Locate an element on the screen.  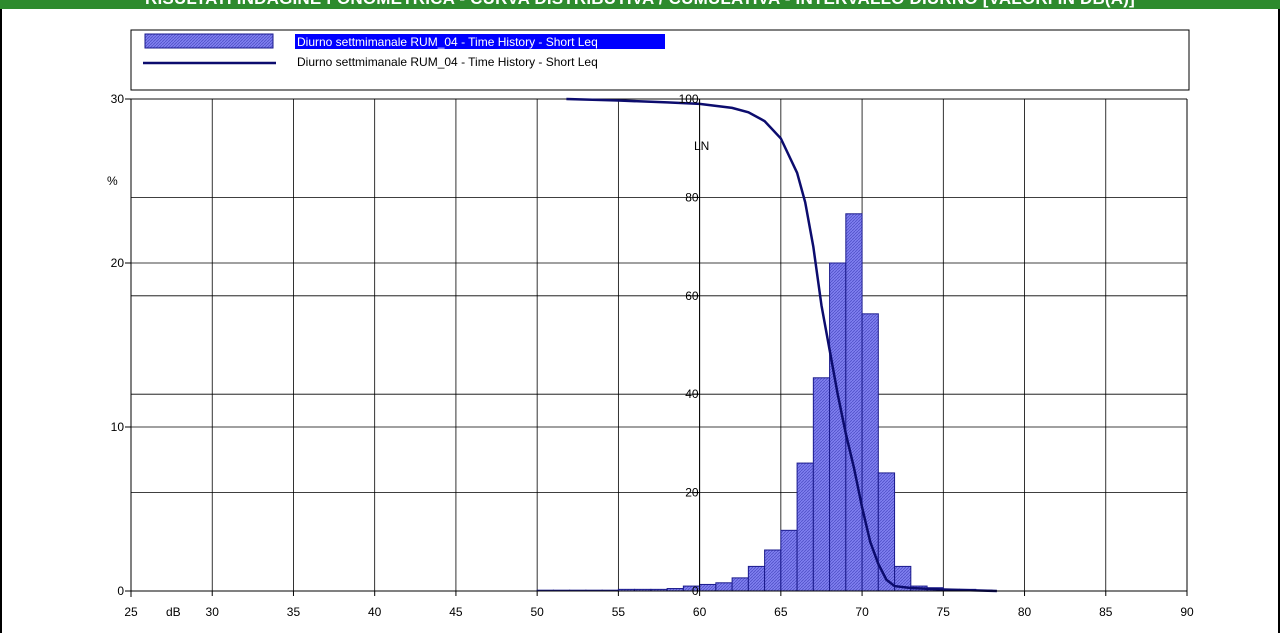
x-tick-label: 30 is located at coordinates (213, 612).